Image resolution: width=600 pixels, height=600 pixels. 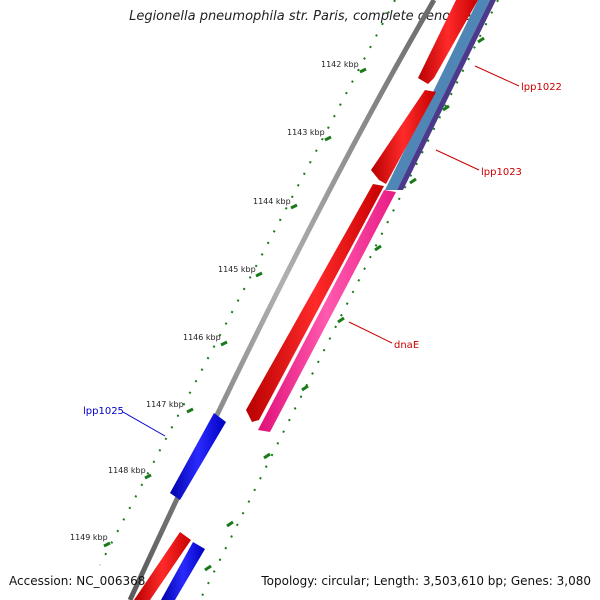 I want to click on leader-lpp1023, so click(x=457, y=160).